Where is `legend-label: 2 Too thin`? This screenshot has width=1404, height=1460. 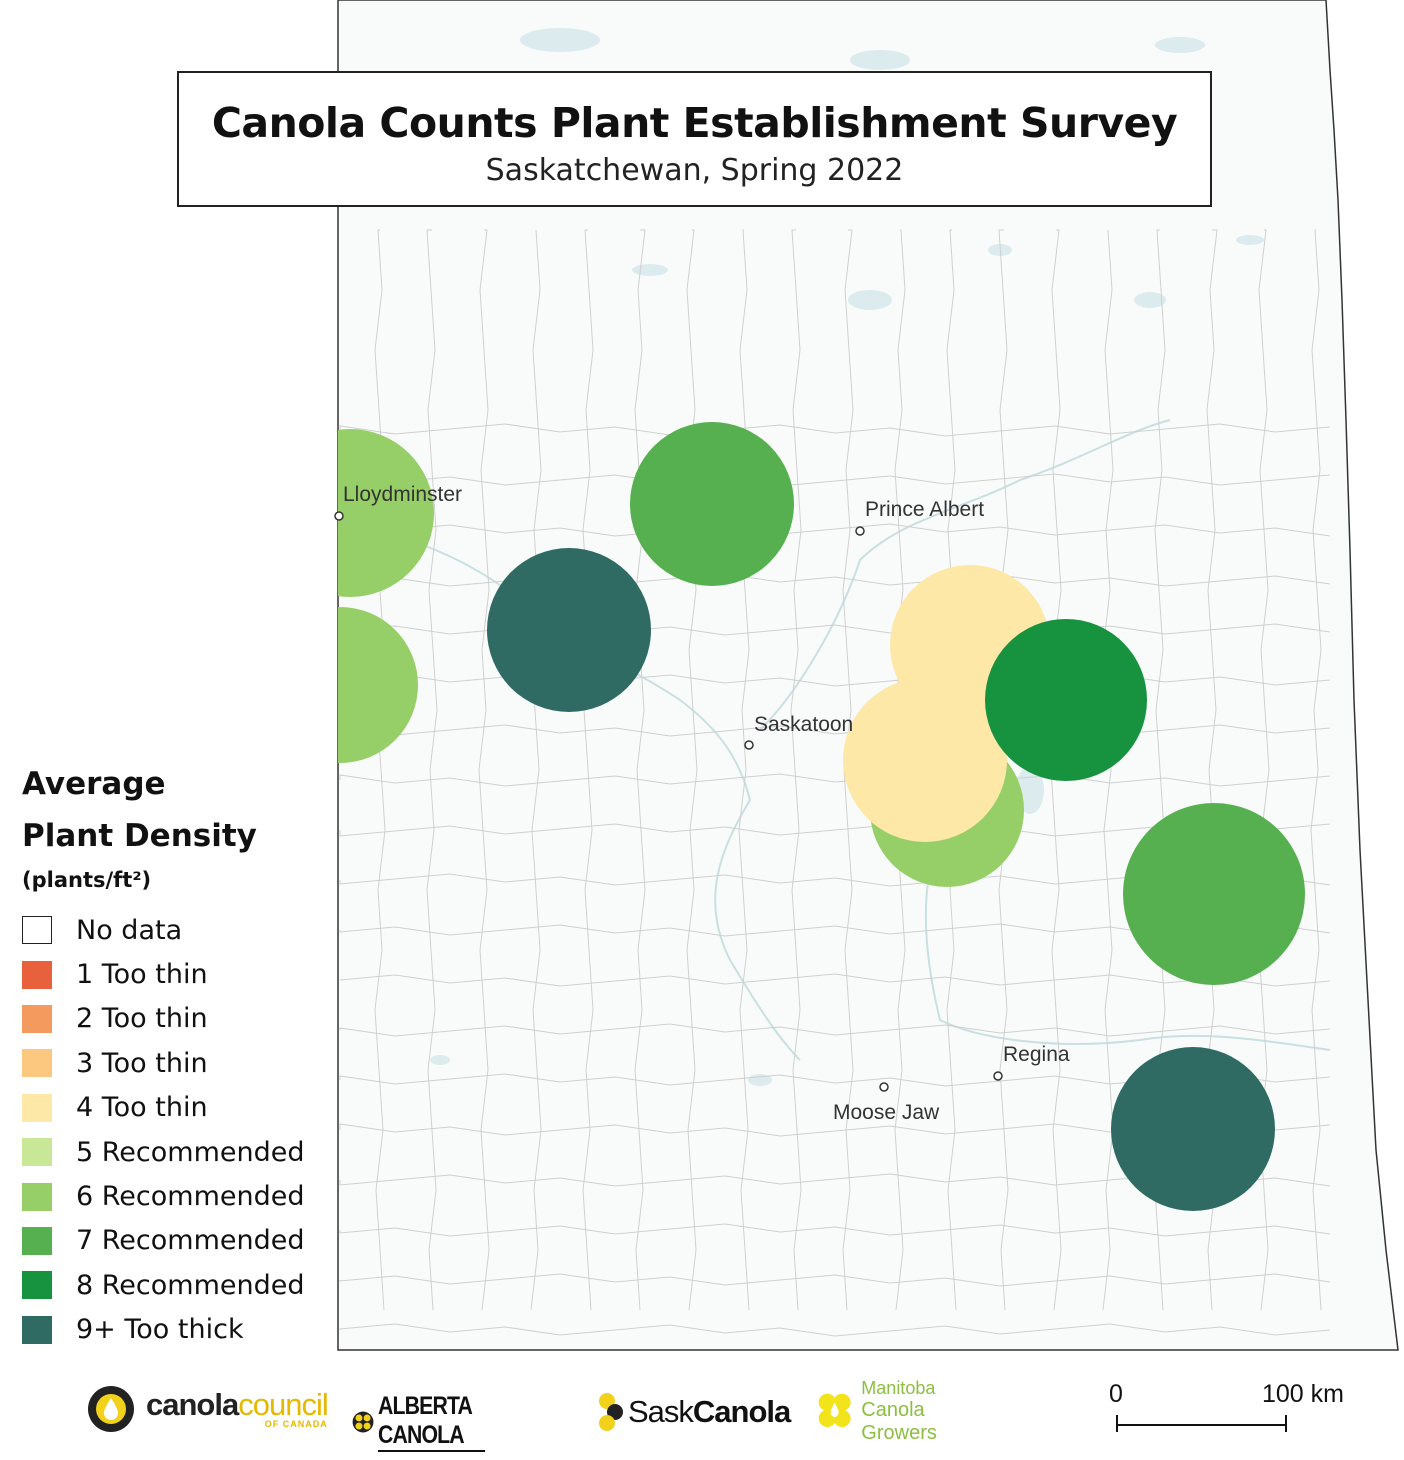
legend-label: 2 Too thin is located at coordinates (142, 1019).